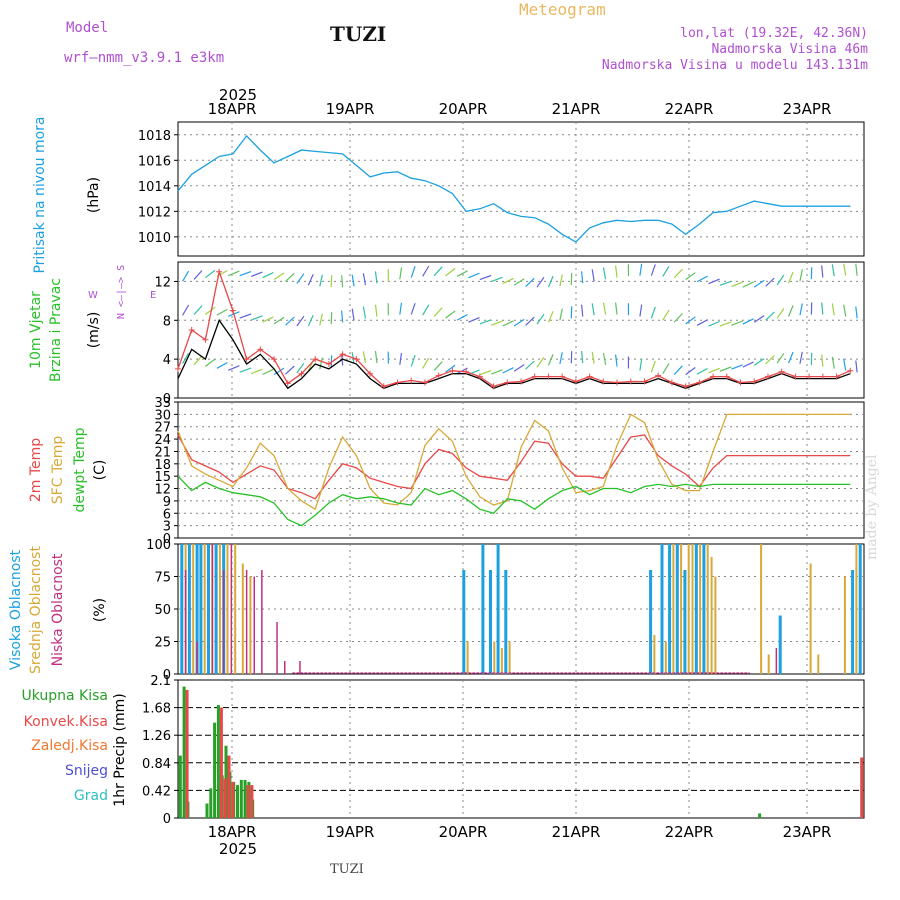 The image size is (900, 900). I want to click on precip-ytick-label-5: 2.1, so click(160, 681).